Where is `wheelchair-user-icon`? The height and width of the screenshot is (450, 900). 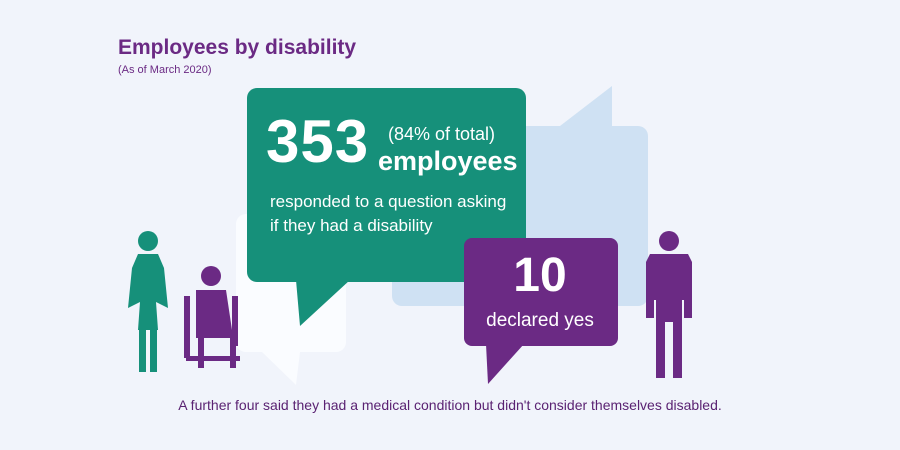
wheelchair-user-icon is located at coordinates (212, 317).